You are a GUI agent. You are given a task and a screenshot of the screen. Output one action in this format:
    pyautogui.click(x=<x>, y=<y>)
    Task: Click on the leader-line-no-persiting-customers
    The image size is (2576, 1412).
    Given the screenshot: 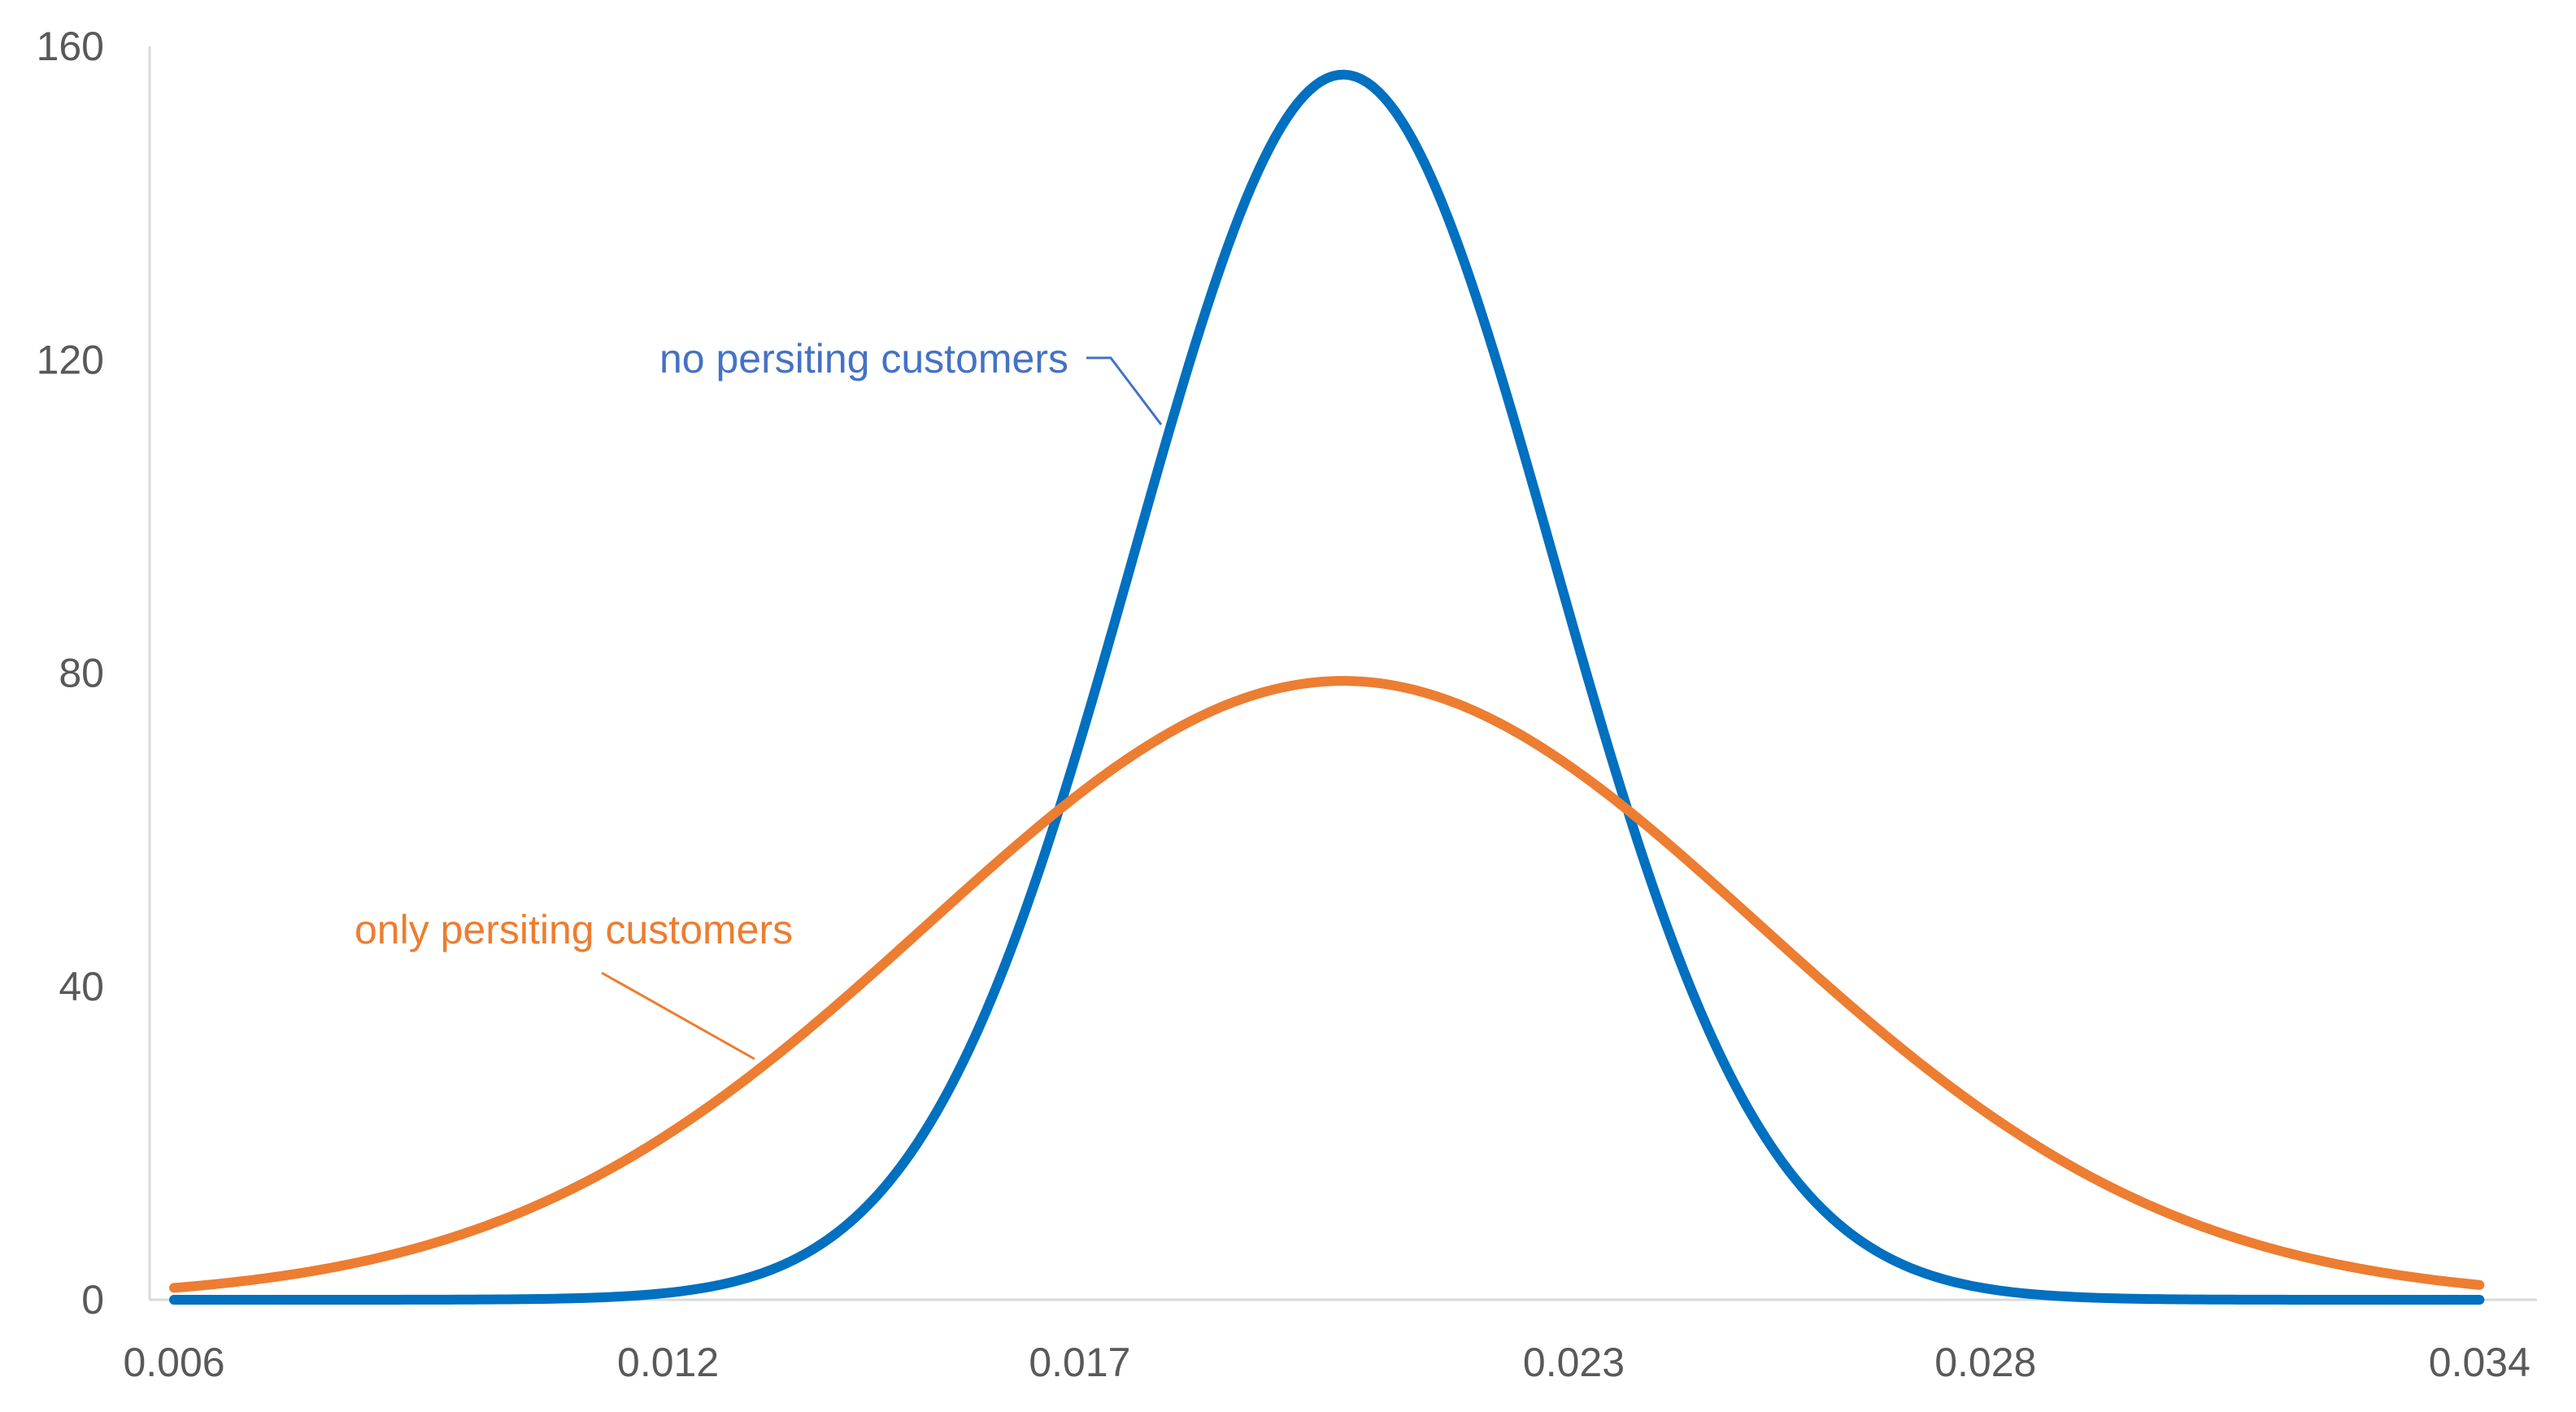 What is the action you would take?
    pyautogui.click(x=1124, y=390)
    